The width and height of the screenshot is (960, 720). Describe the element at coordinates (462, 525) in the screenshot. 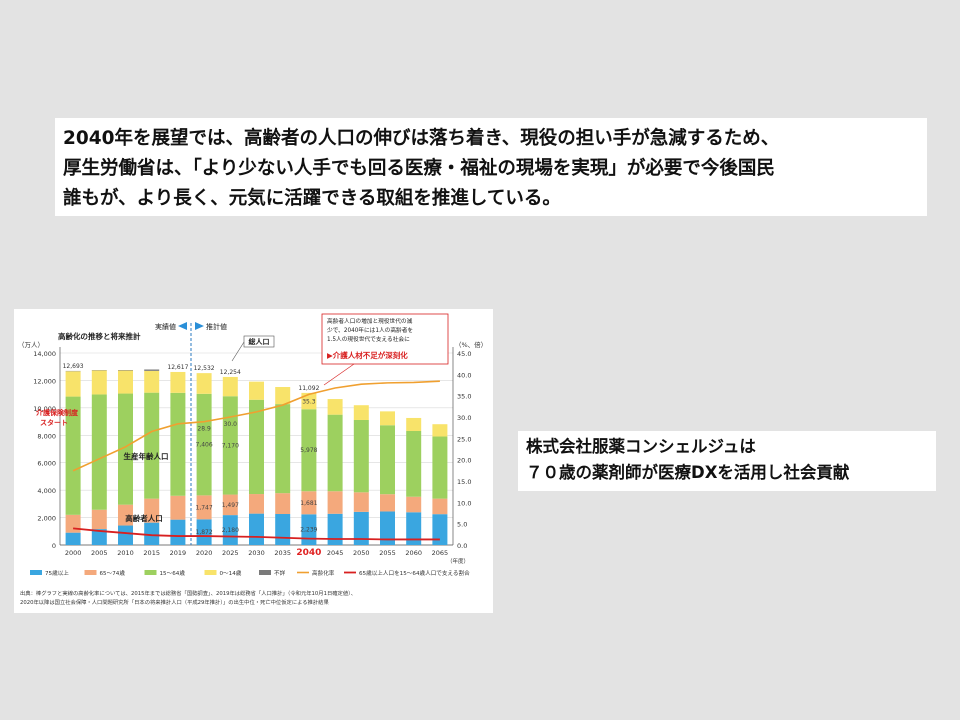

I see `y2-tick-label: 5.0` at that location.